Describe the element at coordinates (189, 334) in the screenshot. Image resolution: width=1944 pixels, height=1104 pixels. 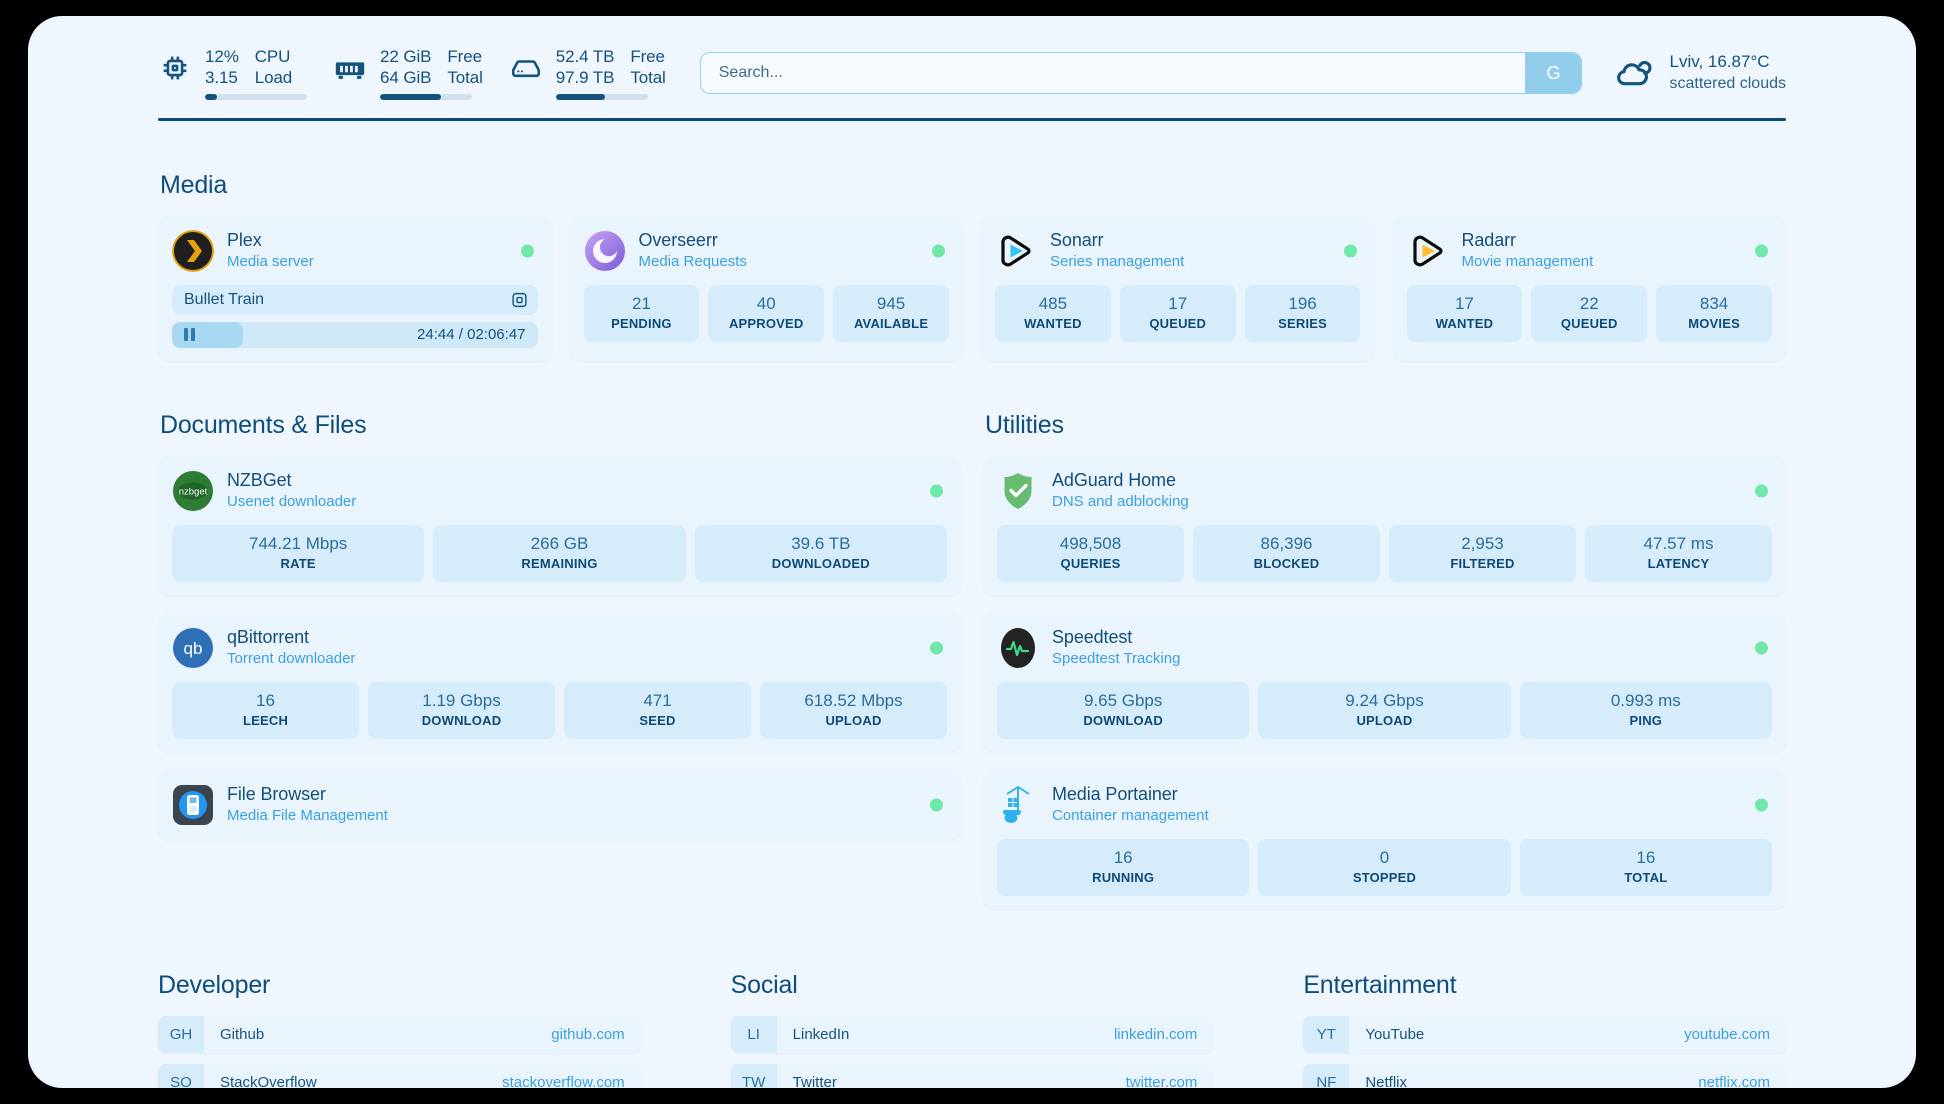
I see `pause-icon` at that location.